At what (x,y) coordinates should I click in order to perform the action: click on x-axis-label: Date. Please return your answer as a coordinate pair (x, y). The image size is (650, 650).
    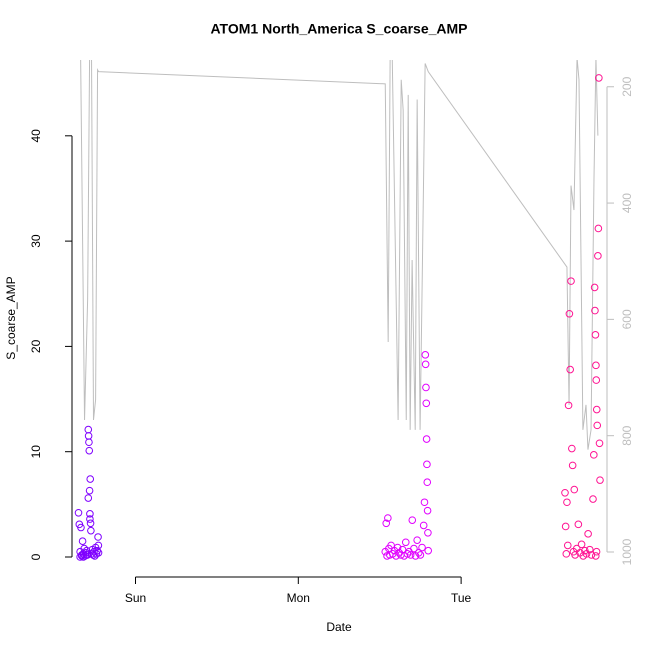
    Looking at the image, I should click on (339, 627).